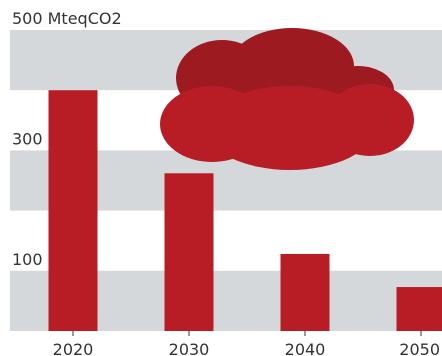 The image size is (442, 356). What do you see at coordinates (67, 18) in the screenshot?
I see `y-tick-label: 500 MteqCO2` at bounding box center [67, 18].